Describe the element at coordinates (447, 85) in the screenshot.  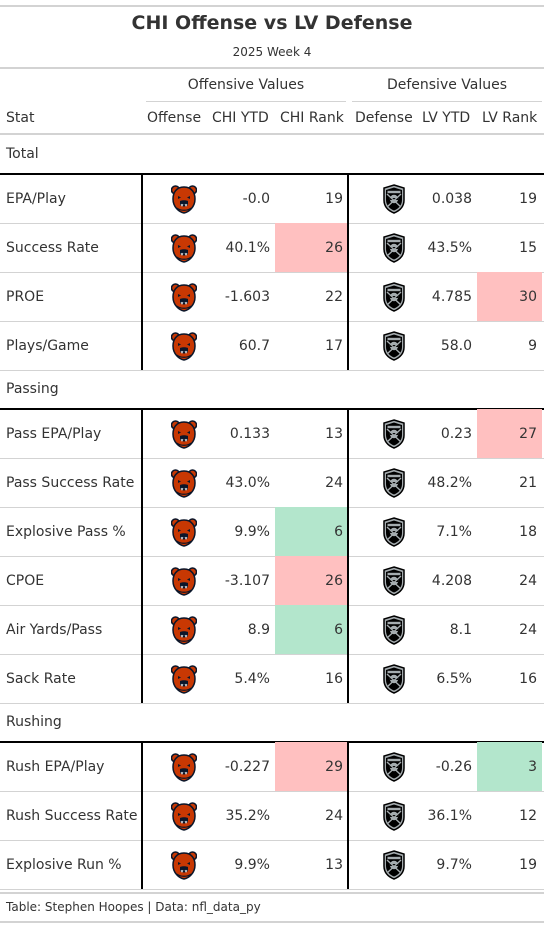
I see `defensive-values-header: Defensive Values` at that location.